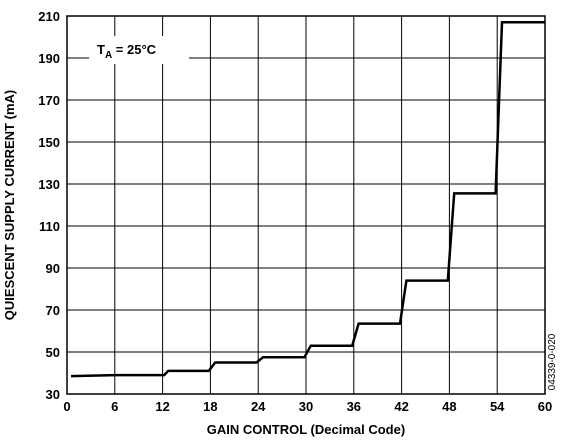 This screenshot has height=448, width=561. I want to click on y-tick-label: 50, so click(53, 352).